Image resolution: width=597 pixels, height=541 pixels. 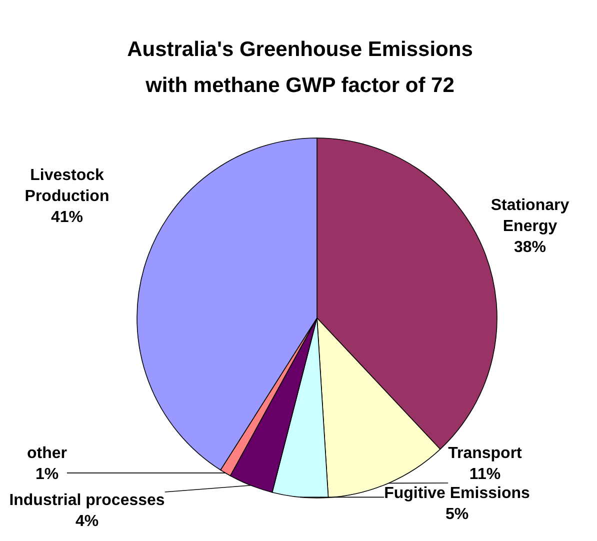 What do you see at coordinates (87, 500) in the screenshot?
I see `slice-label: Industrial processes` at bounding box center [87, 500].